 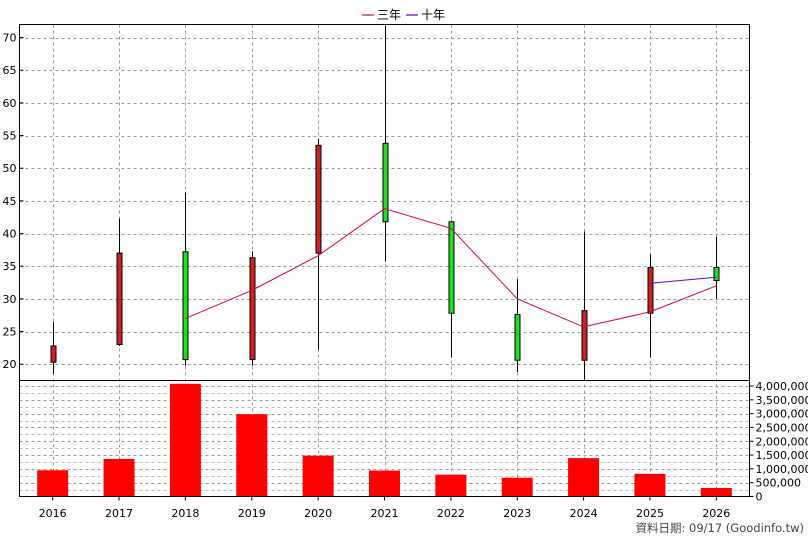 What do you see at coordinates (683, 280) in the screenshot?
I see `ma-line` at bounding box center [683, 280].